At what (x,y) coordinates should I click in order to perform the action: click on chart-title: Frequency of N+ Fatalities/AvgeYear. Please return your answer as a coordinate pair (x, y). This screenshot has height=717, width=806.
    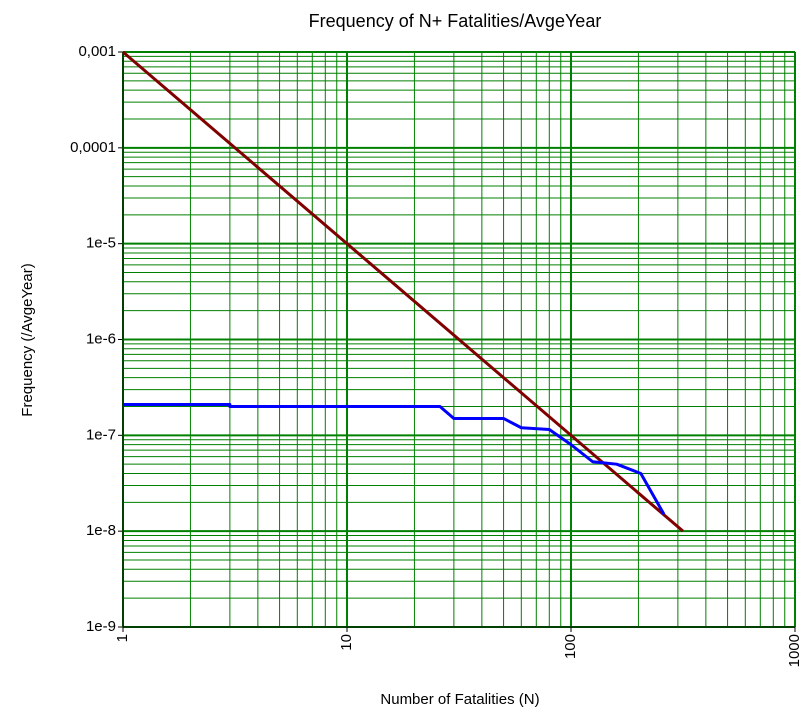
    Looking at the image, I should click on (455, 21).